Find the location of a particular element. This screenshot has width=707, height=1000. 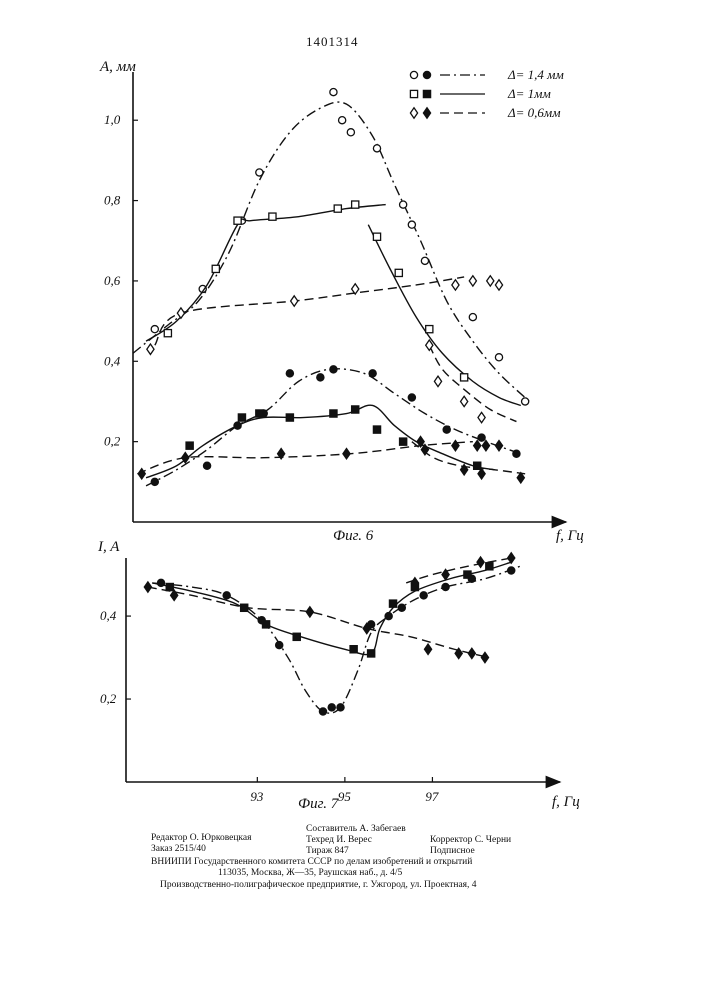

fig7-series-0-curve is located at coordinates (336, 639).